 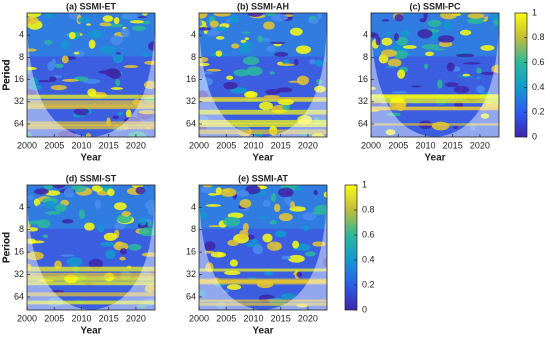 What do you see at coordinates (364, 309) in the screenshot?
I see `colorbar-tick-label: 0` at bounding box center [364, 309].